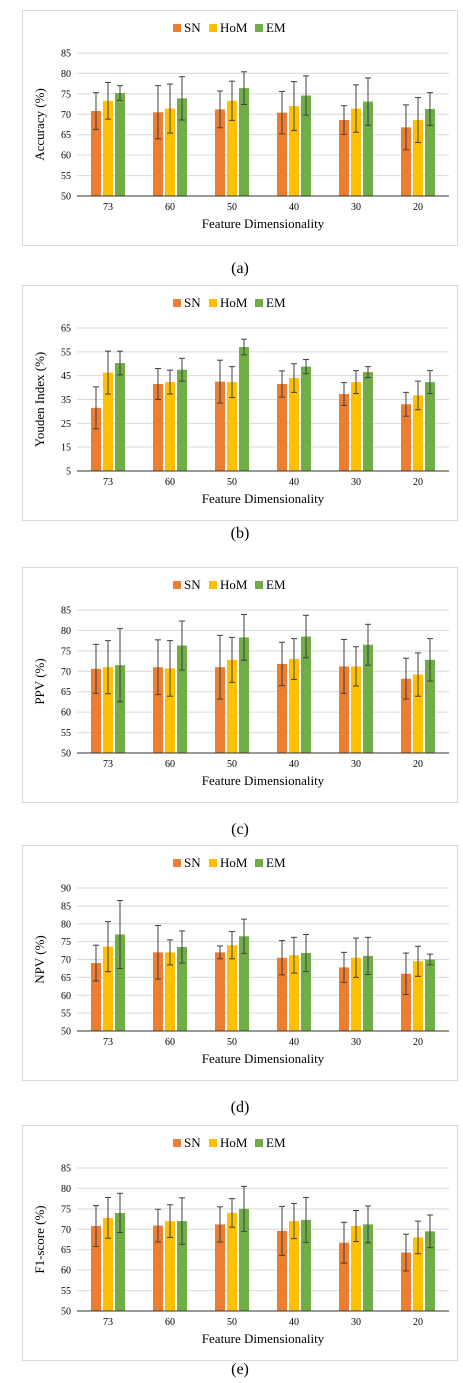 The height and width of the screenshot is (1383, 463). I want to click on y-tick-label: 85, so click(66, 54).